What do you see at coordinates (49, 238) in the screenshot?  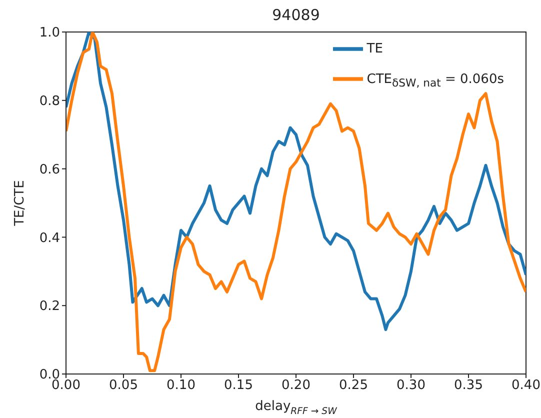 I see `y-tick-label: 0.4` at bounding box center [49, 238].